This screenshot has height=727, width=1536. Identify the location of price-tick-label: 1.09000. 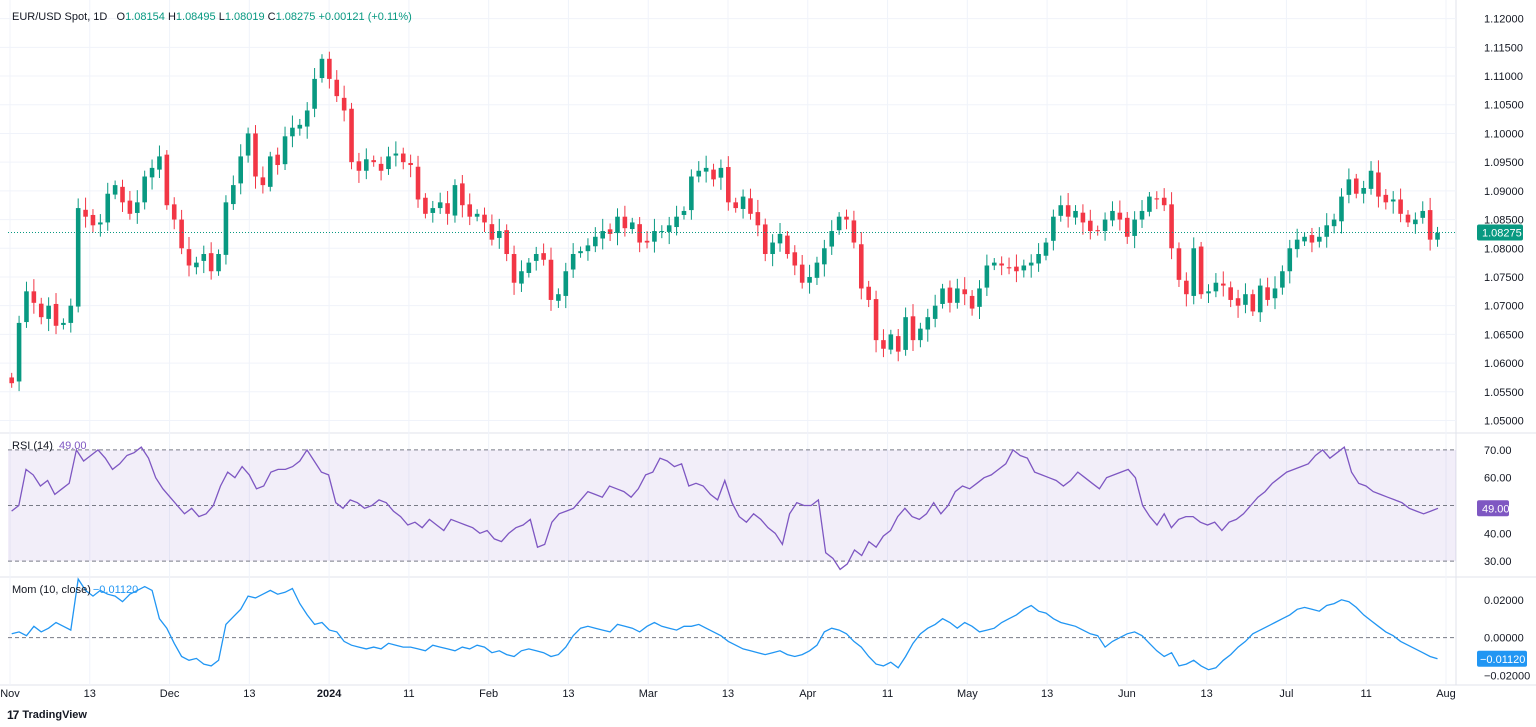
(1504, 192).